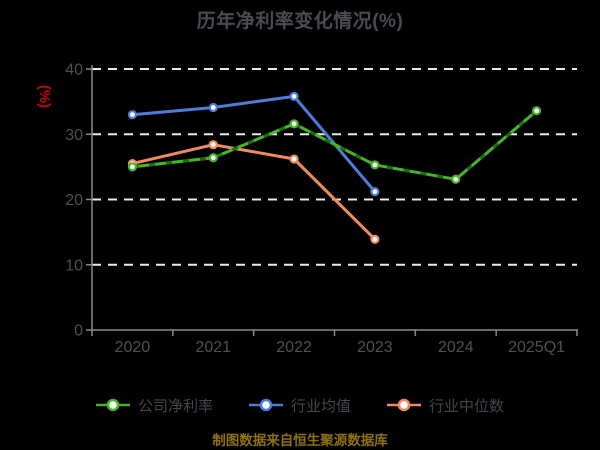 The width and height of the screenshot is (600, 450). I want to click on legend-label-industry-mean: 行业均值, so click(320, 406).